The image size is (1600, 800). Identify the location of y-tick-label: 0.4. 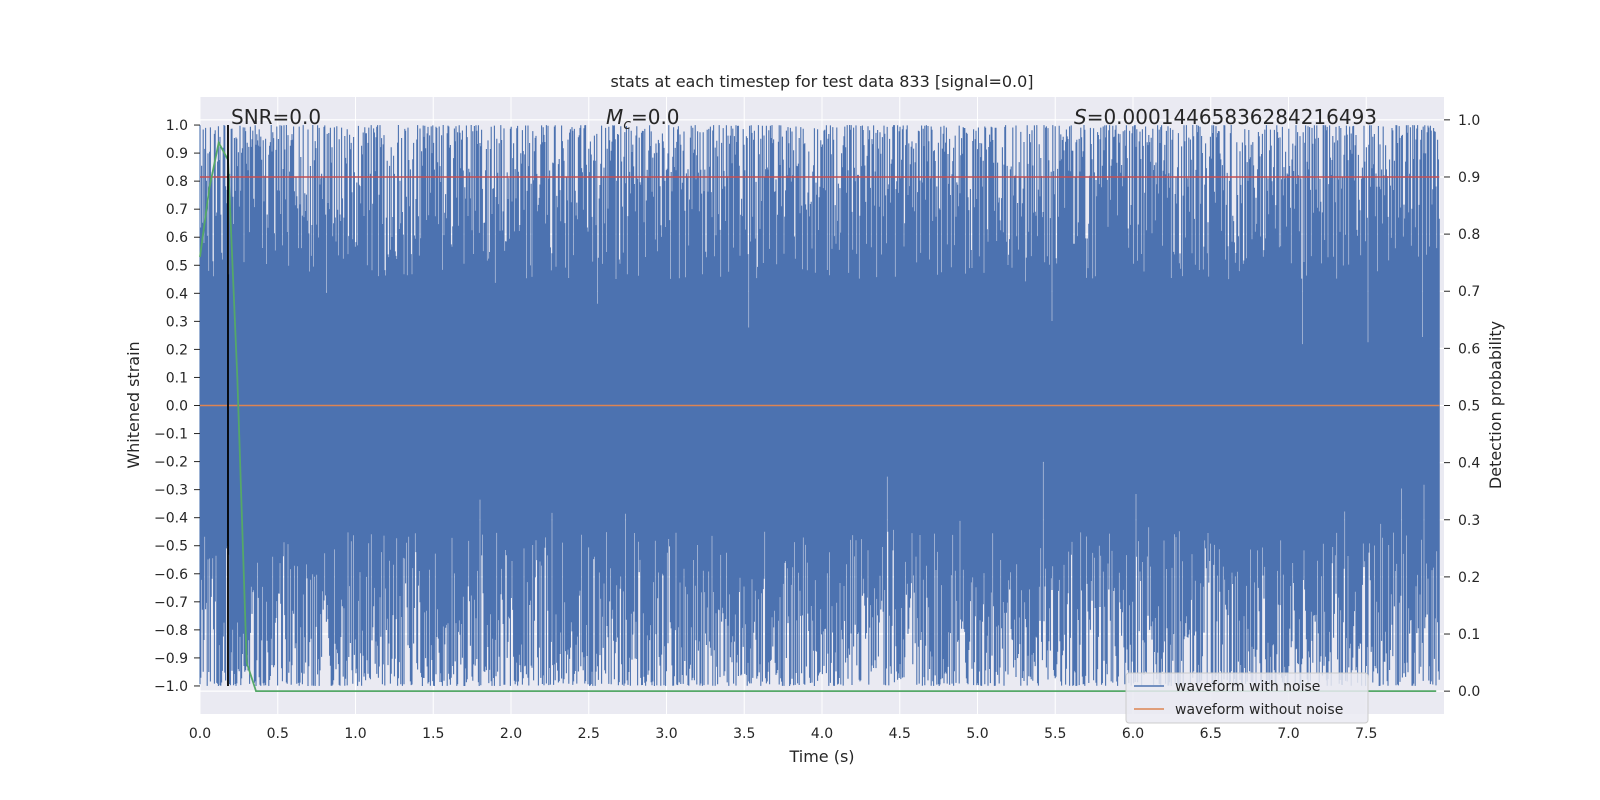
(177, 294).